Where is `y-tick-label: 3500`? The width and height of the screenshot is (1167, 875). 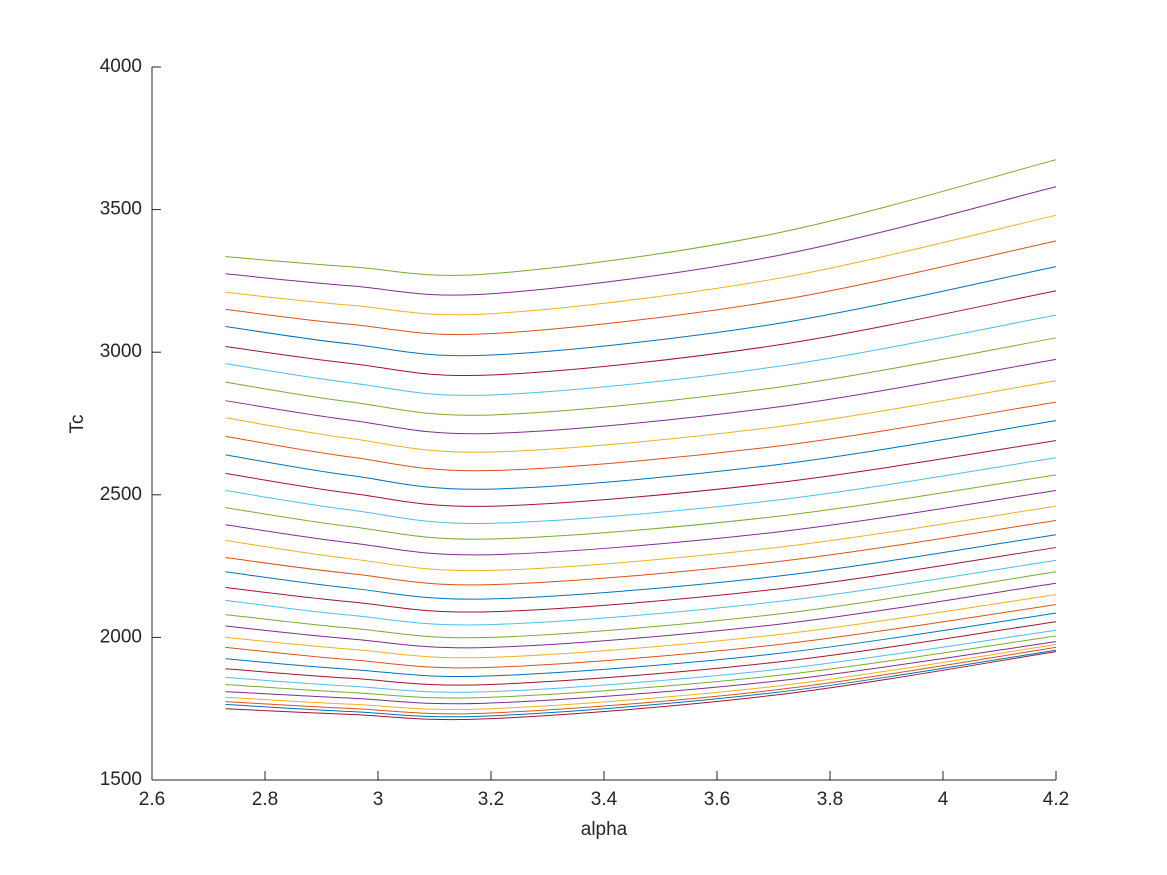 y-tick-label: 3500 is located at coordinates (121, 209).